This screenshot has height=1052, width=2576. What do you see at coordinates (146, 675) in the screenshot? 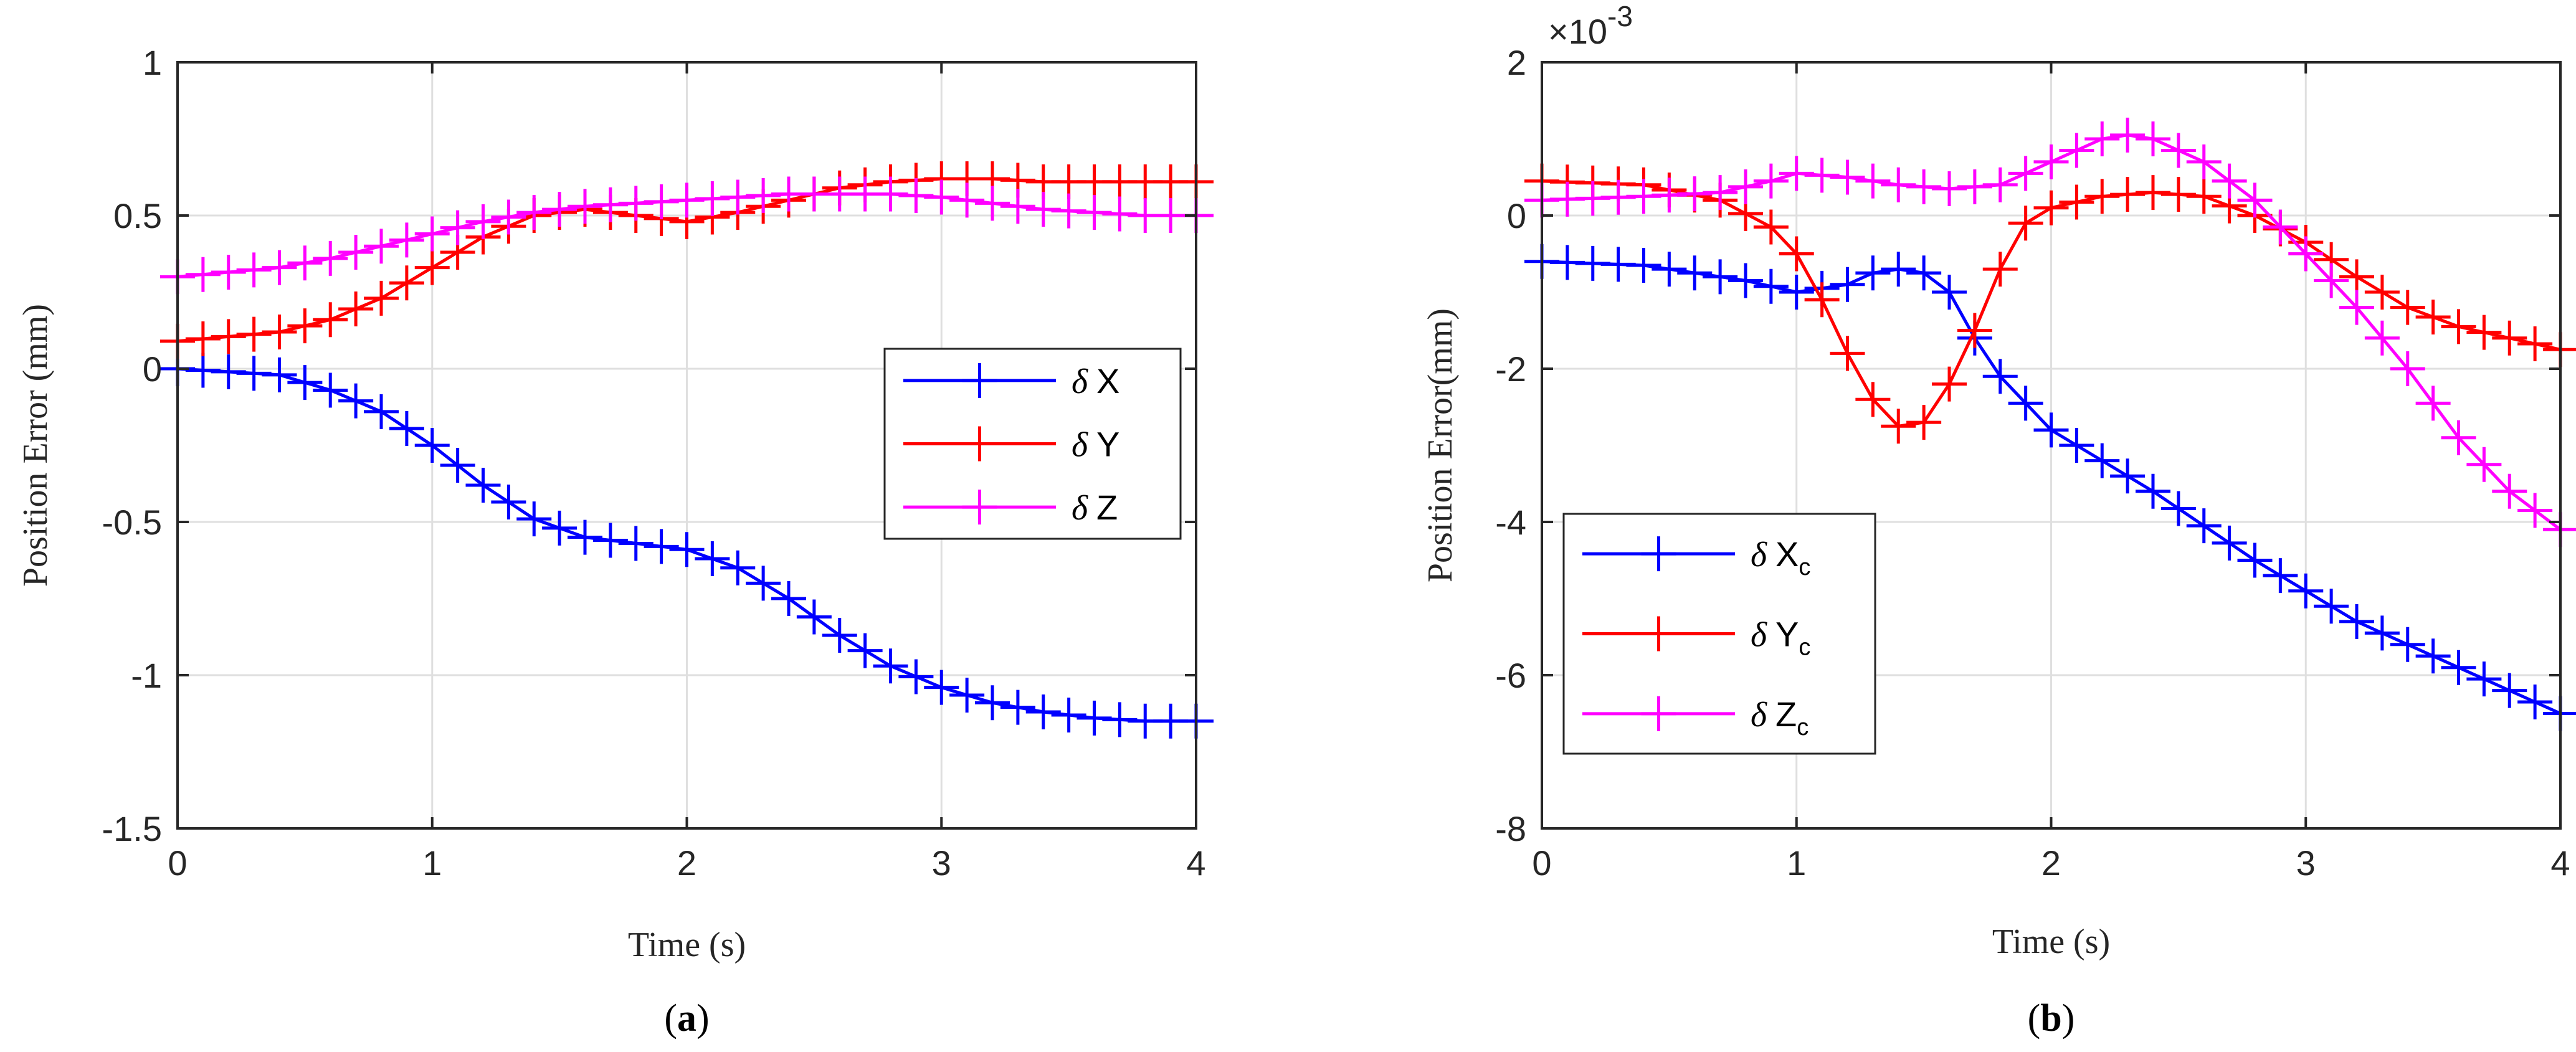
I see `panel-a-y-tick-label: -1` at bounding box center [146, 675].